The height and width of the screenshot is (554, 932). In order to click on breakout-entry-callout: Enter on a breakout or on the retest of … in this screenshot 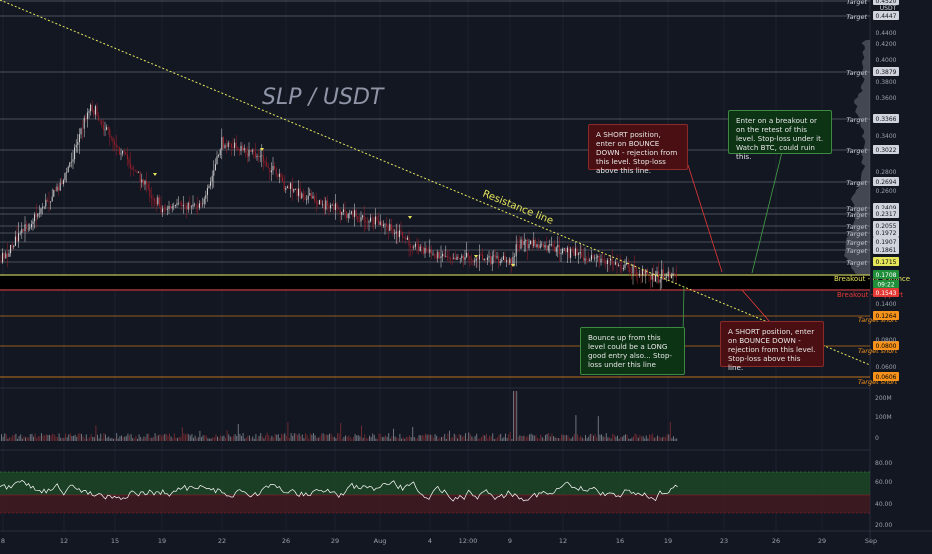, I will do `click(780, 135)`.